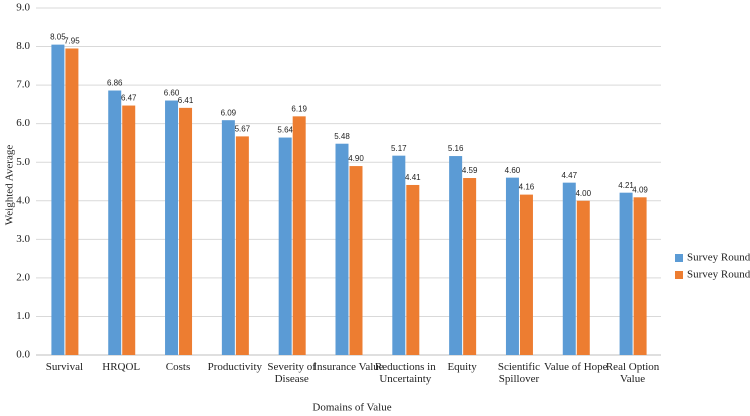  Describe the element at coordinates (235, 367) in the screenshot. I see `x-tick-label: Productivity` at that location.